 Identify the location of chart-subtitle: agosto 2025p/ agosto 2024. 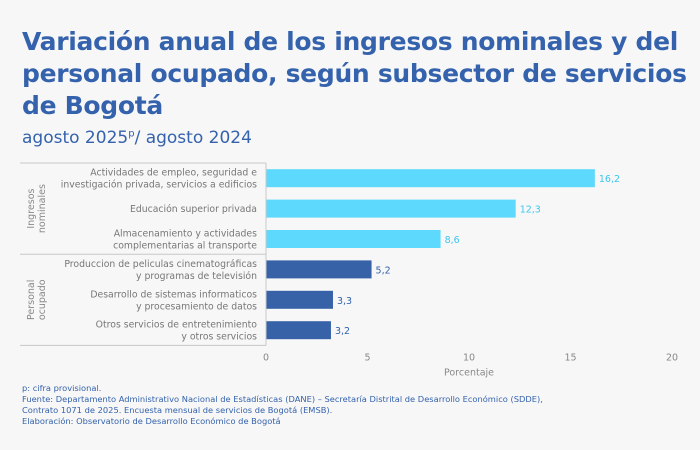
(137, 138).